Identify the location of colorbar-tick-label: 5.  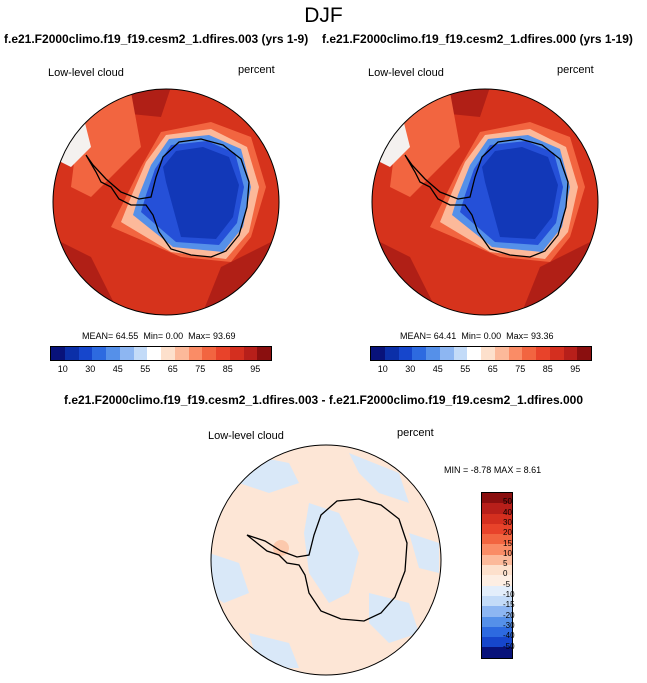
(505, 564).